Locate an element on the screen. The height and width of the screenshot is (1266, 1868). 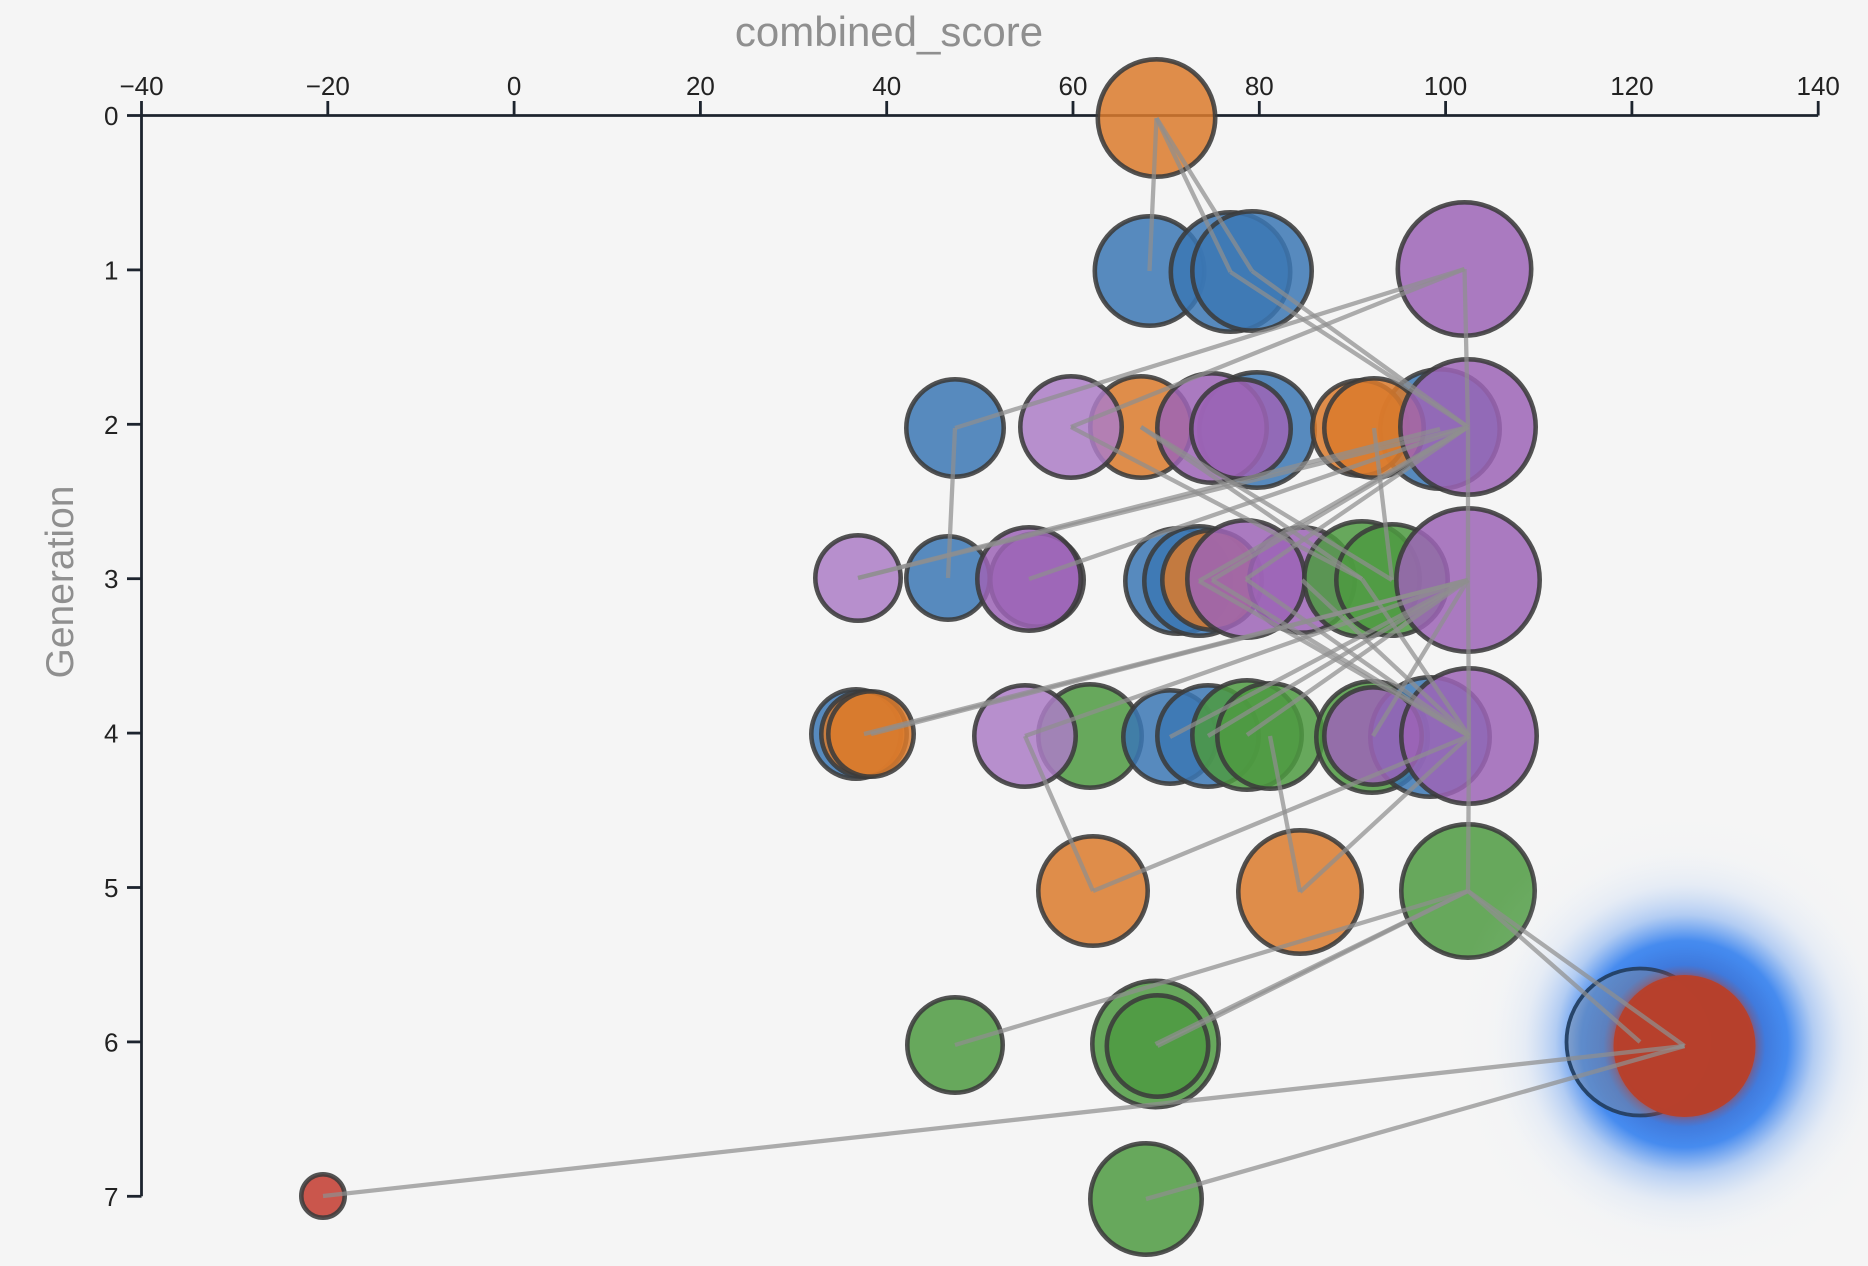
svg-text: Generation is located at coordinates (60, 582).